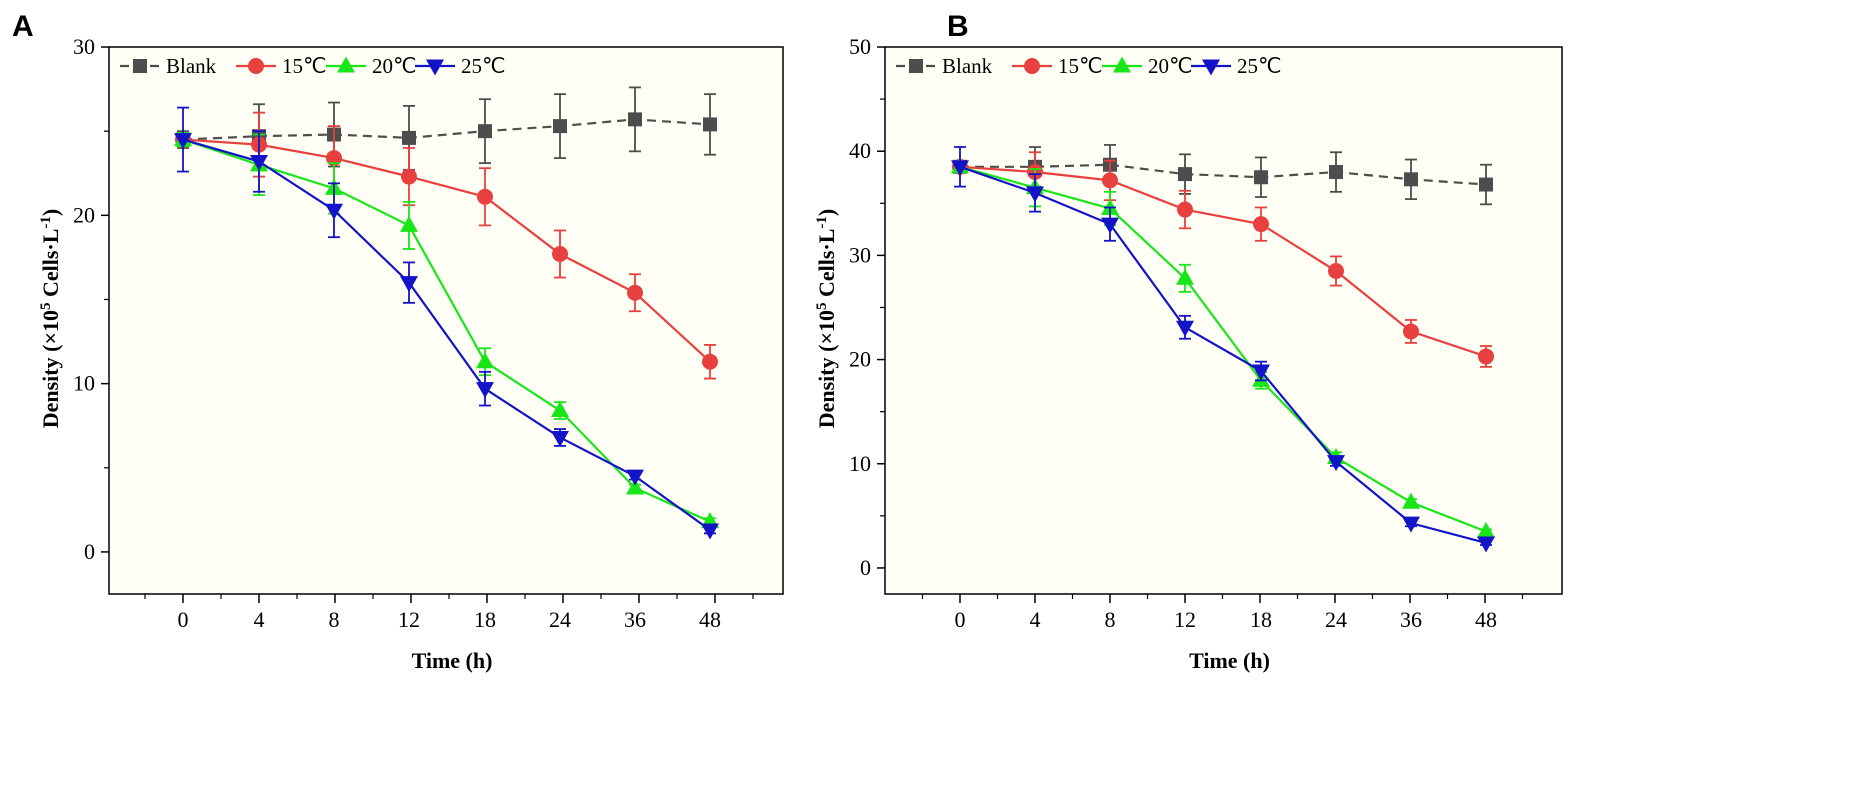  What do you see at coordinates (1110, 619) in the screenshot?
I see `panel-b-xtick-label: 8` at bounding box center [1110, 619].